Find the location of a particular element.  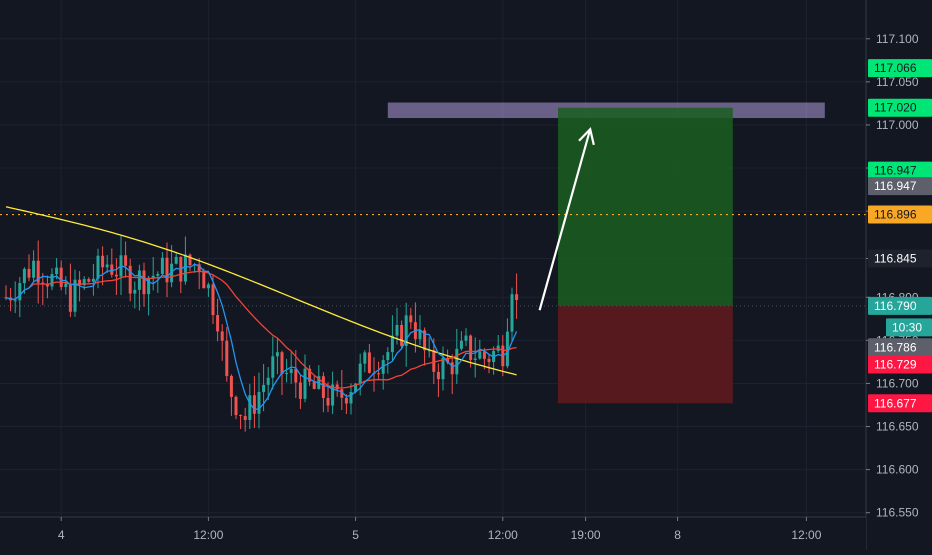

price-badge-label: 116.947 is located at coordinates (895, 171).